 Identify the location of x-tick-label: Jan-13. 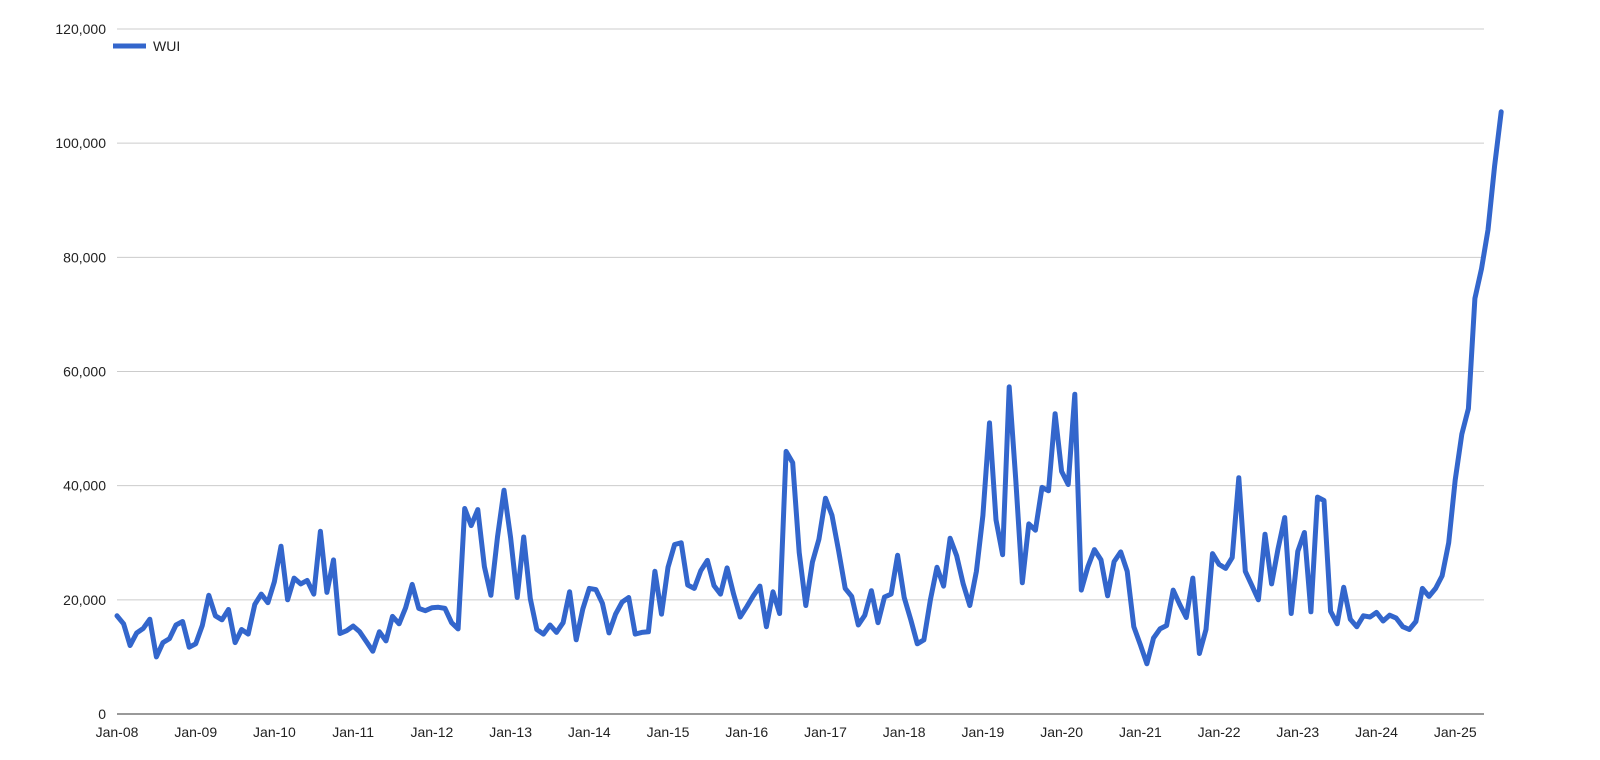
(510, 732).